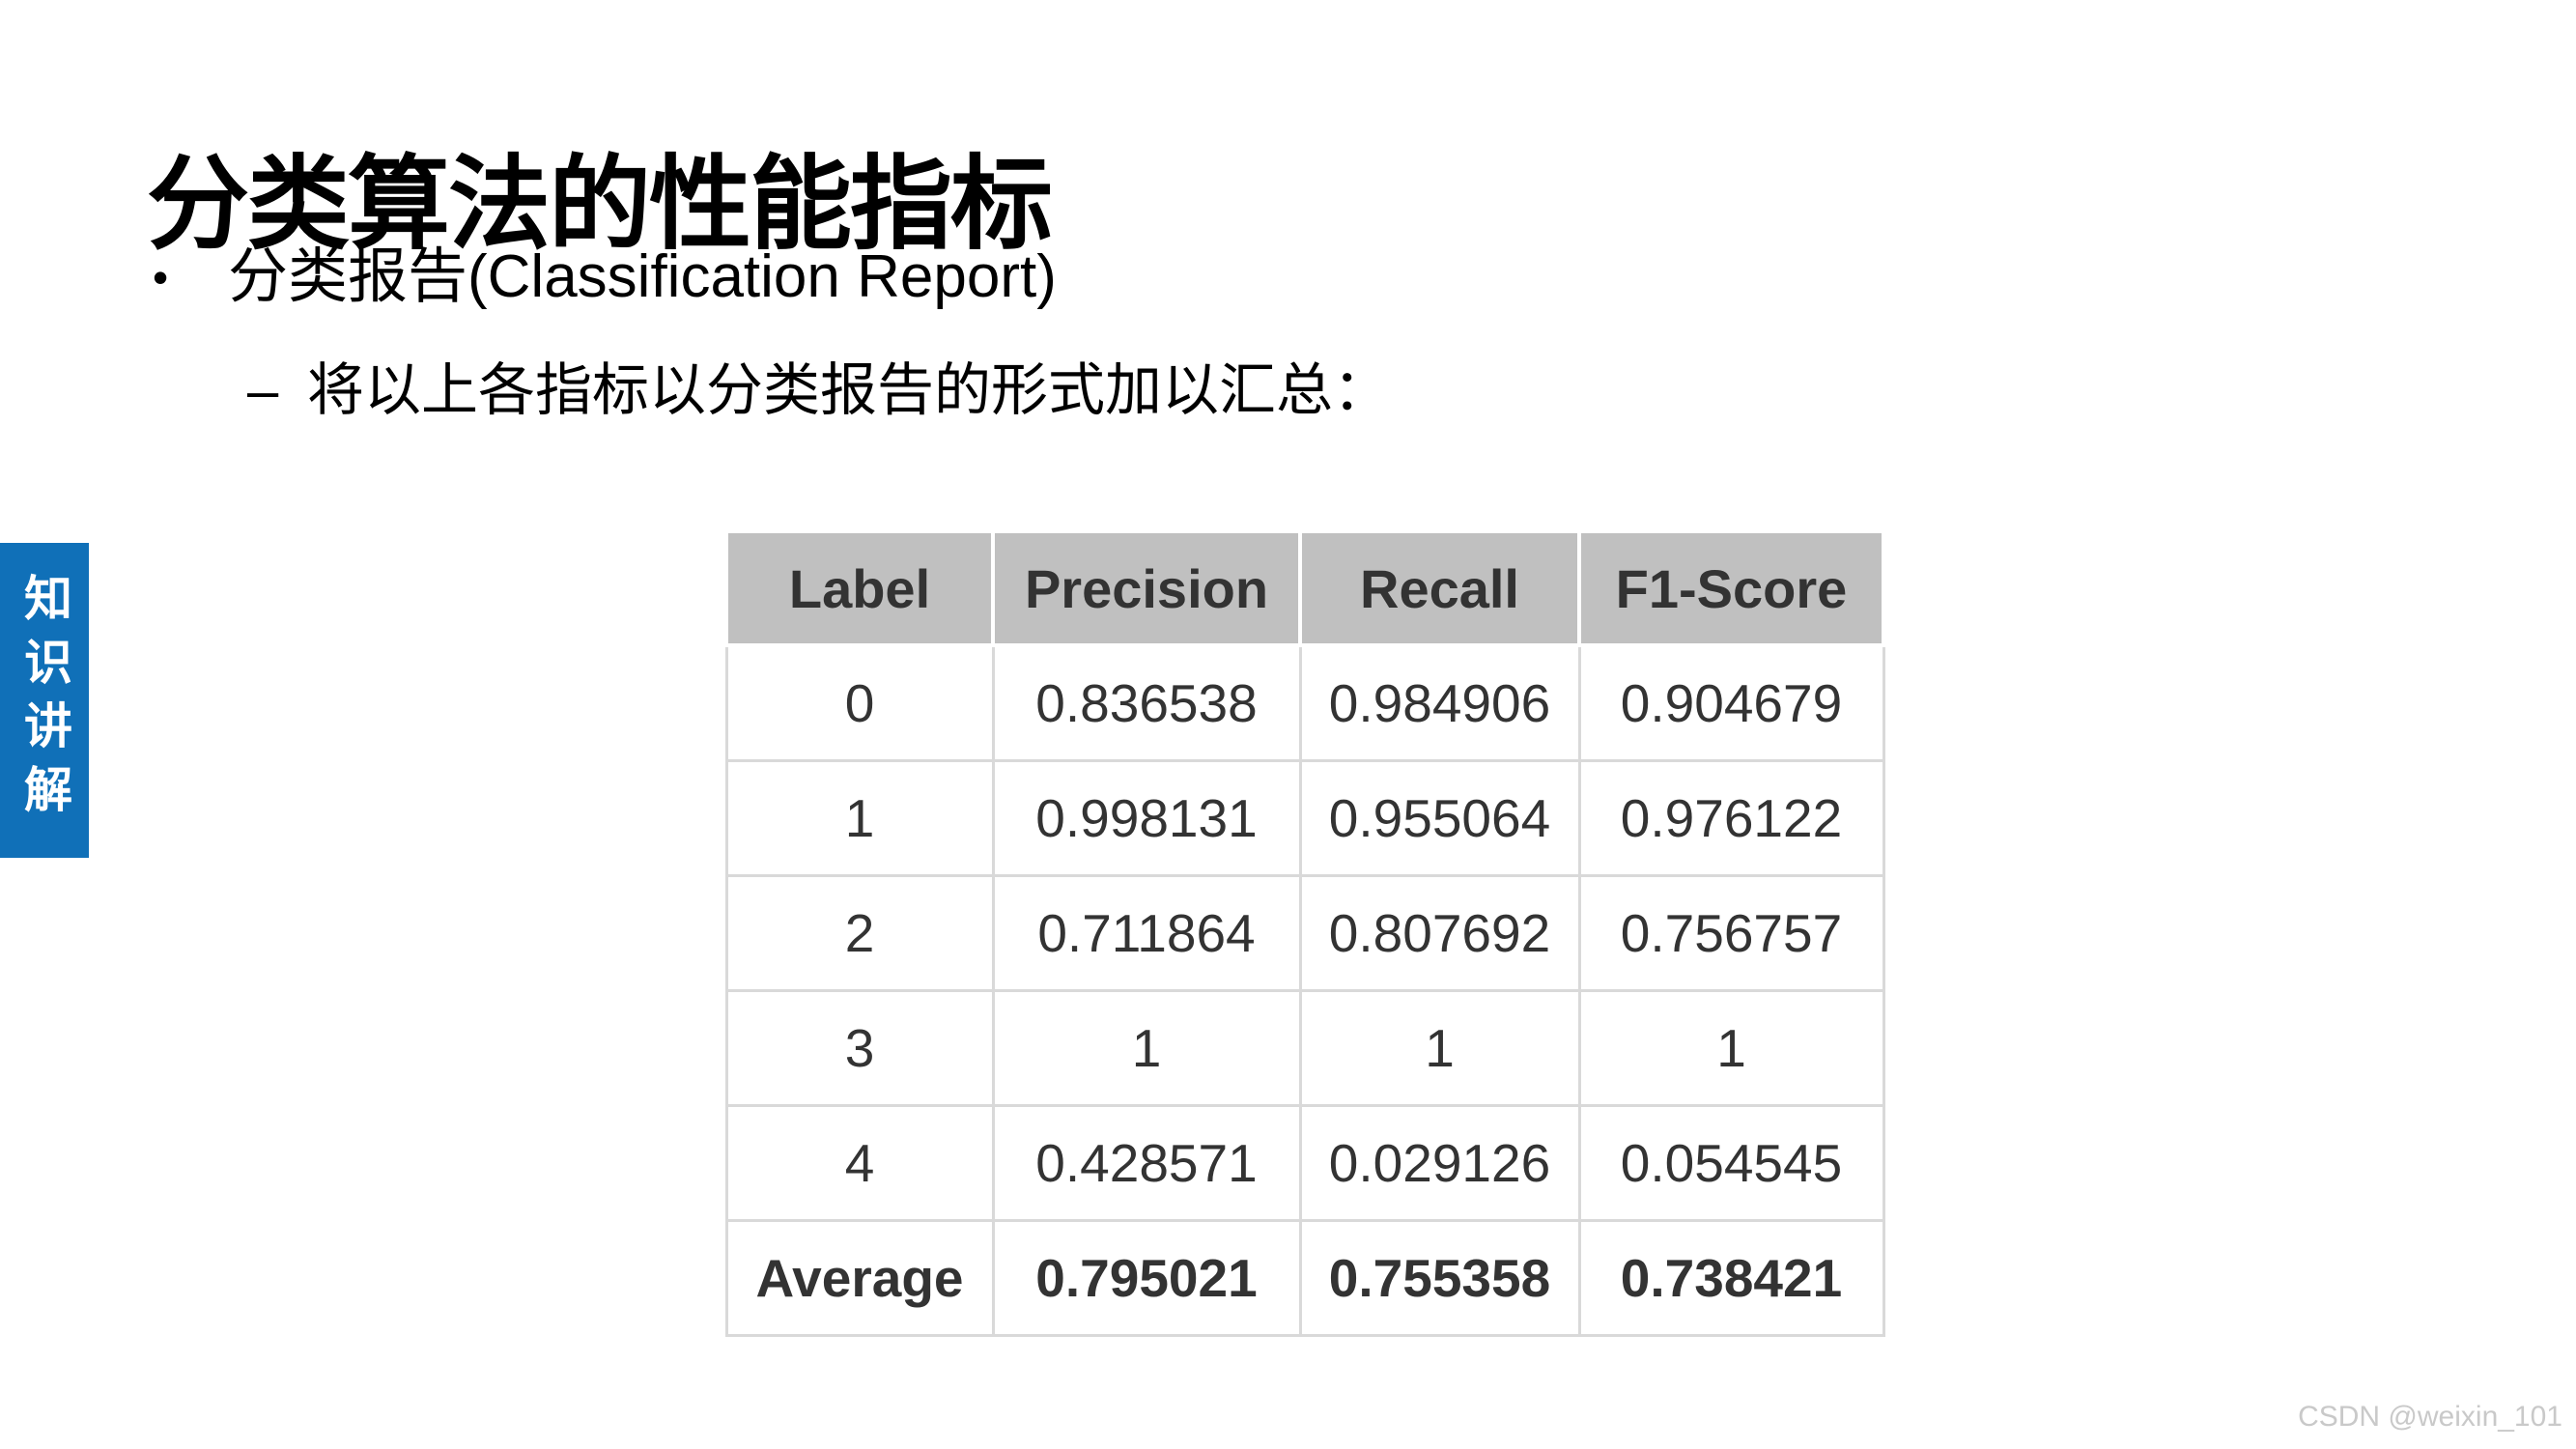 The image size is (2576, 1449). What do you see at coordinates (1439, 702) in the screenshot?
I see `table-cell: 0.984906` at bounding box center [1439, 702].